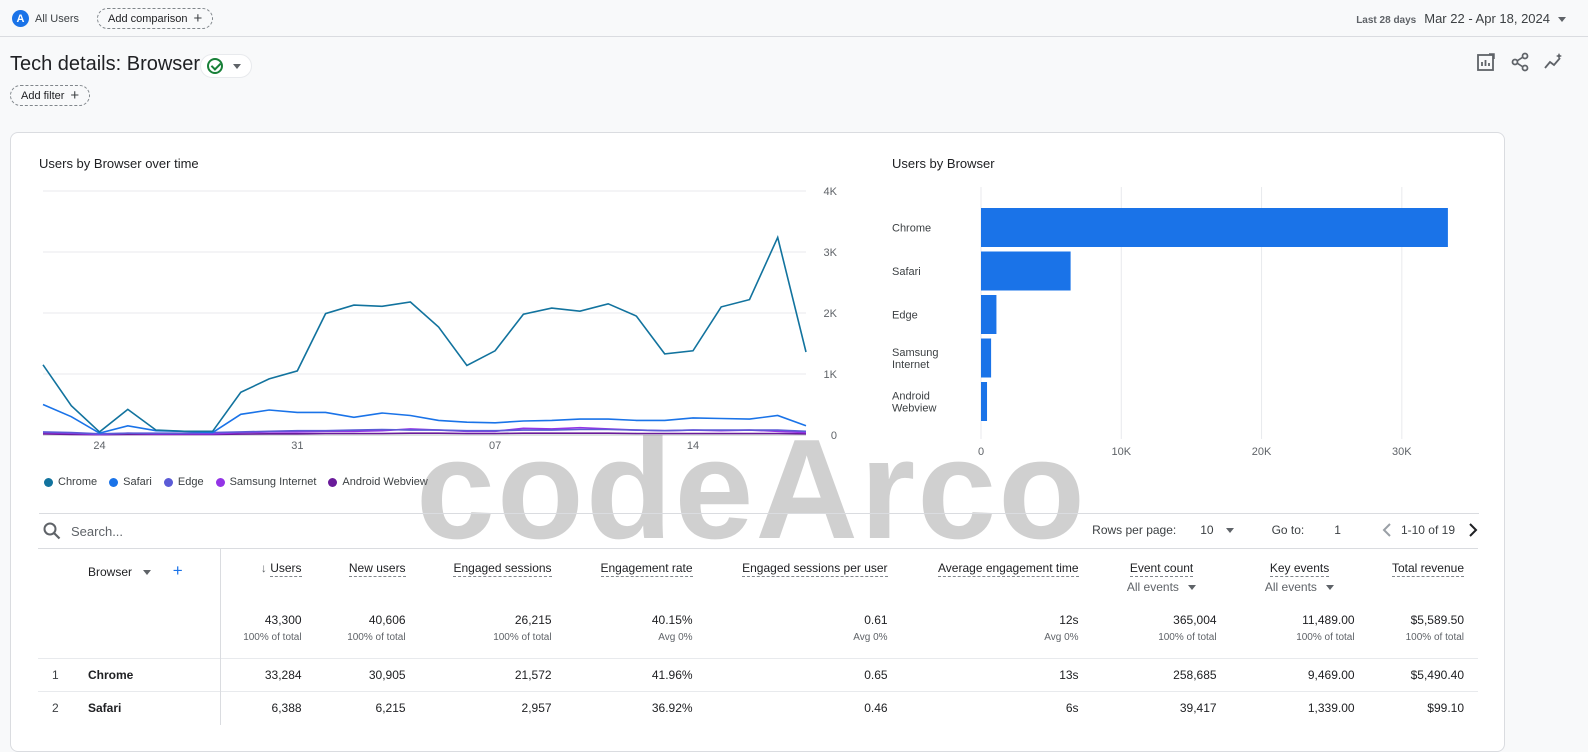 The width and height of the screenshot is (1588, 752). I want to click on add-comparison-button: Add comparison +, so click(155, 18).